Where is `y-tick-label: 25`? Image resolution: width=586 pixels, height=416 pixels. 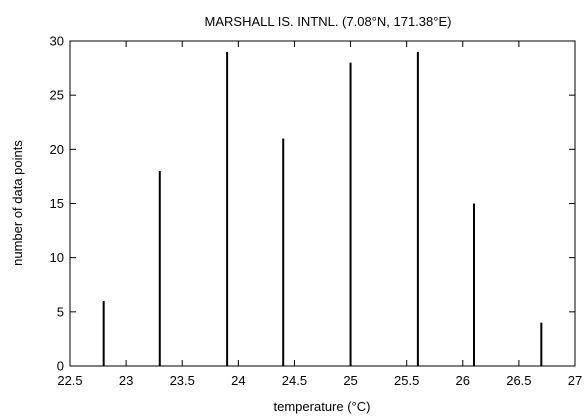 y-tick-label: 25 is located at coordinates (57, 95).